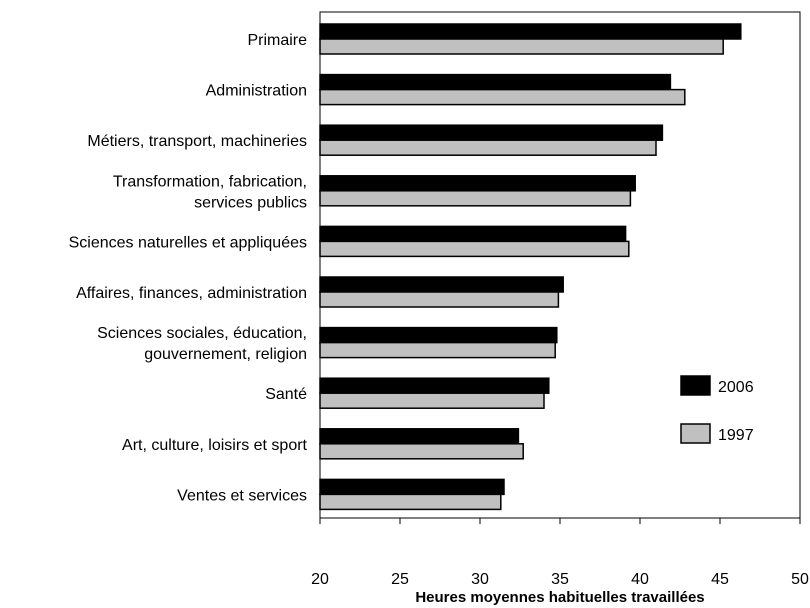 The image size is (810, 608). What do you see at coordinates (197, 141) in the screenshot?
I see `category-label-2: Métiers, transport, machineries` at bounding box center [197, 141].